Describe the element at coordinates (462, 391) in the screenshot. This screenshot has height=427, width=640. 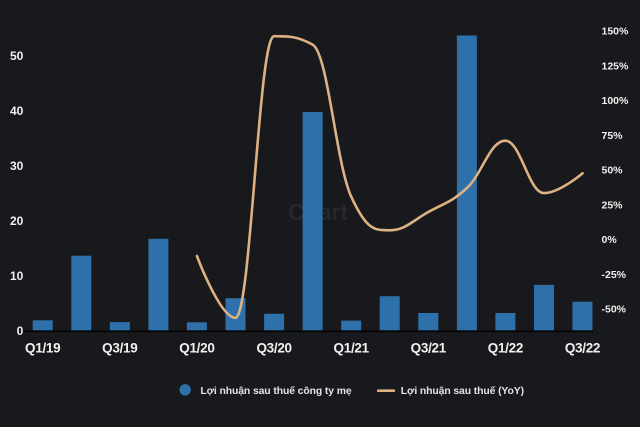
I see `svg-text: Lợi nhuận sau thuế (YoY)` at that location.